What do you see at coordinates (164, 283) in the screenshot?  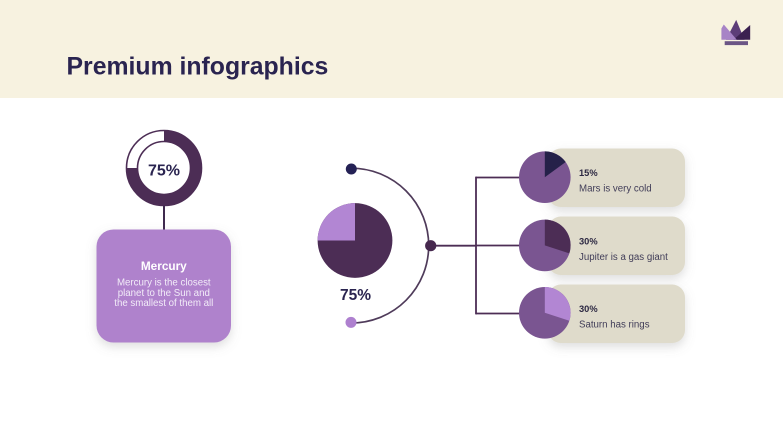 I see `svg-text: Mercury is the closest` at bounding box center [164, 283].